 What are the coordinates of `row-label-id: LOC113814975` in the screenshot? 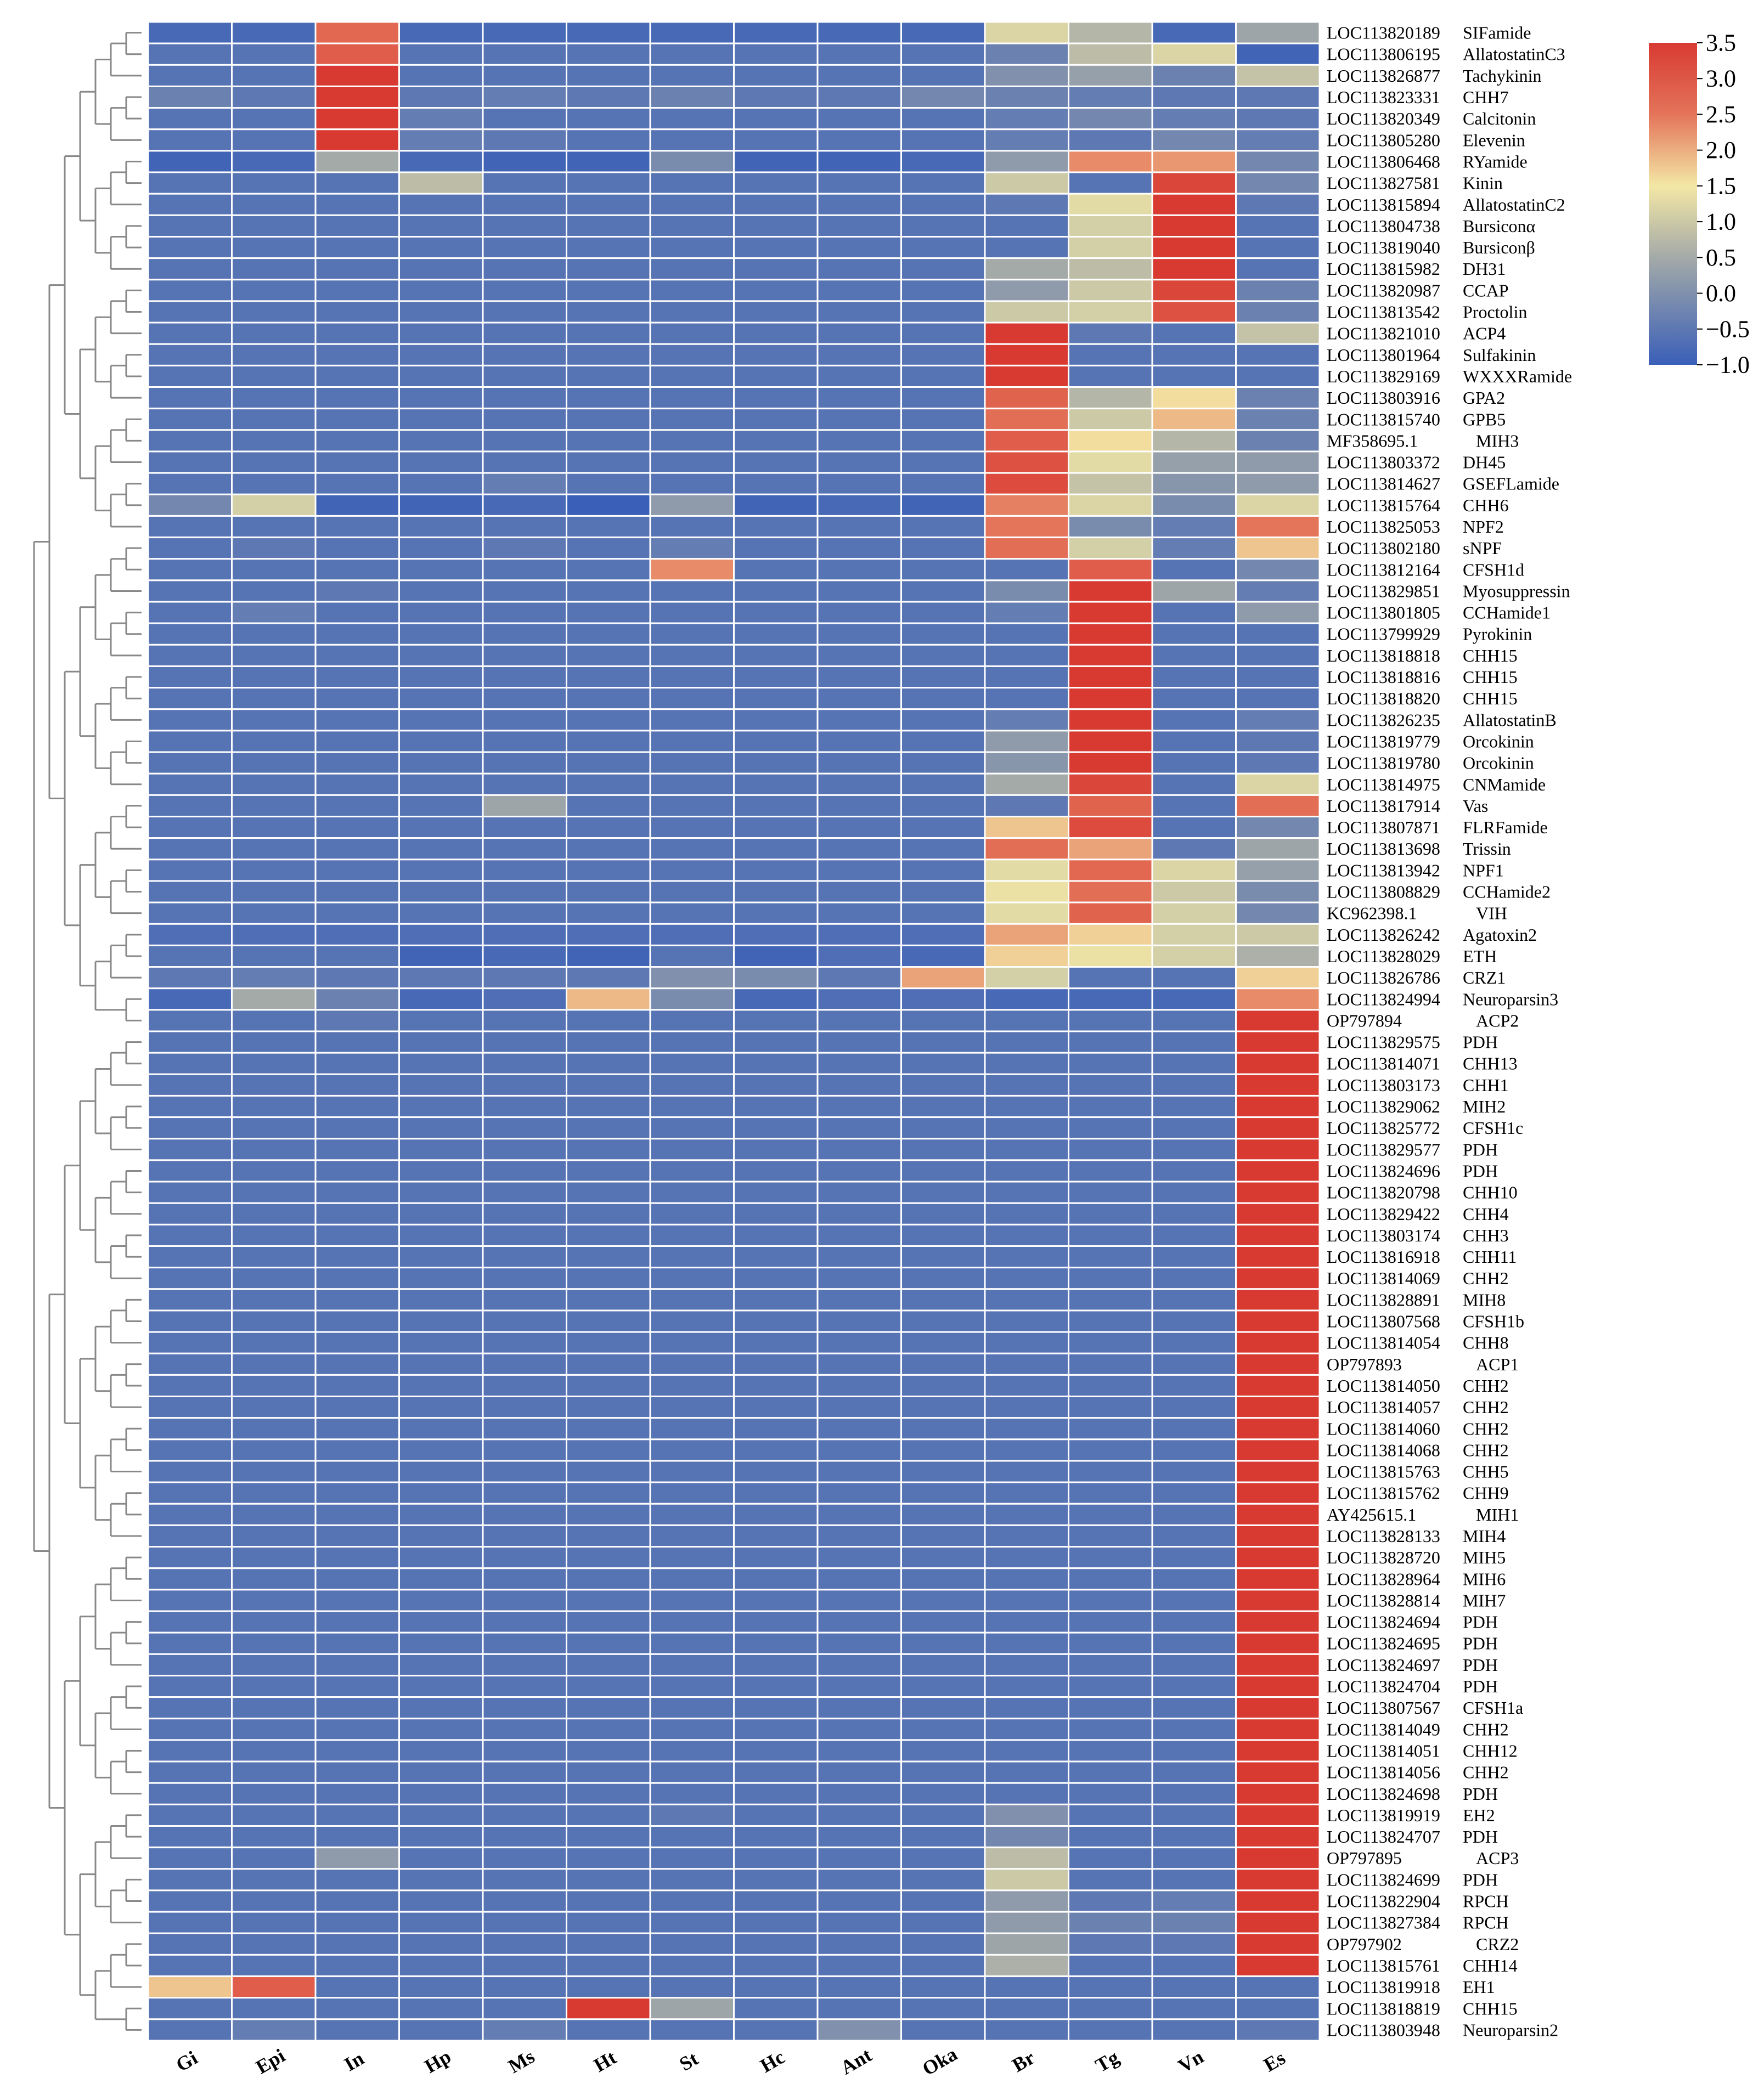 It's located at (1383, 784).